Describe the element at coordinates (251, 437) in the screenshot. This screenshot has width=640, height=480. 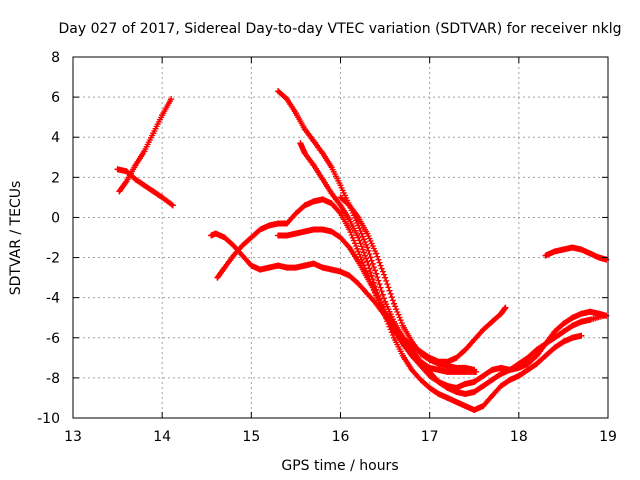
I see `x-tick-label: 15` at that location.